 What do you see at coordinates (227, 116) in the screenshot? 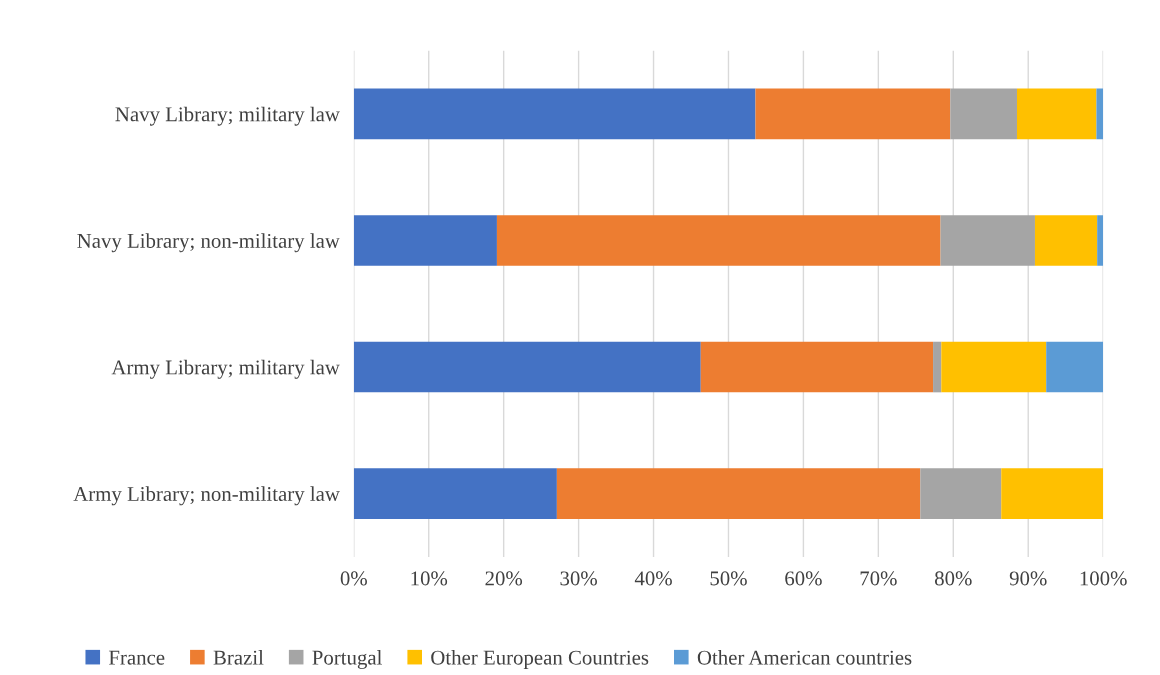
I see `y-tick-label: Navy Library; military law` at bounding box center [227, 116].